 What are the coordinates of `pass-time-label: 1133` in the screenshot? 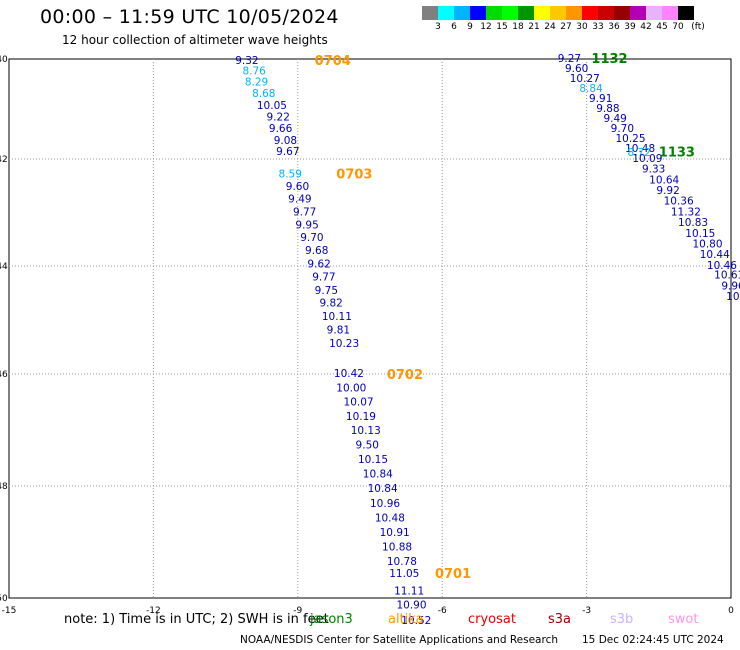 It's located at (677, 153).